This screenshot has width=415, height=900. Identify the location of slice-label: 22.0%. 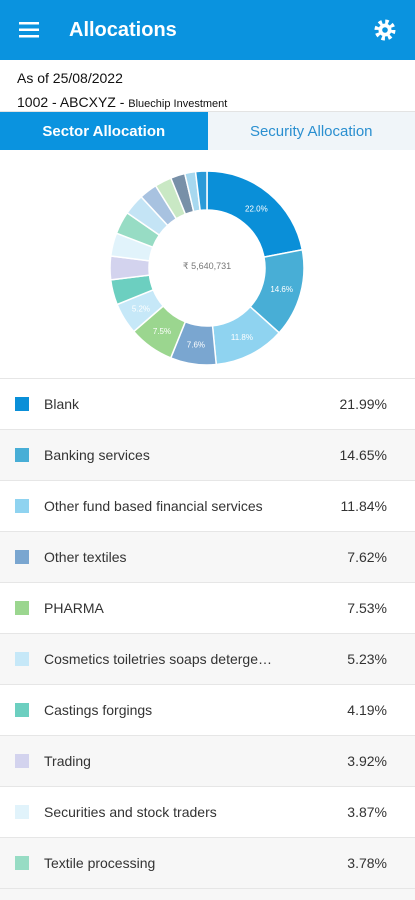
(256, 208).